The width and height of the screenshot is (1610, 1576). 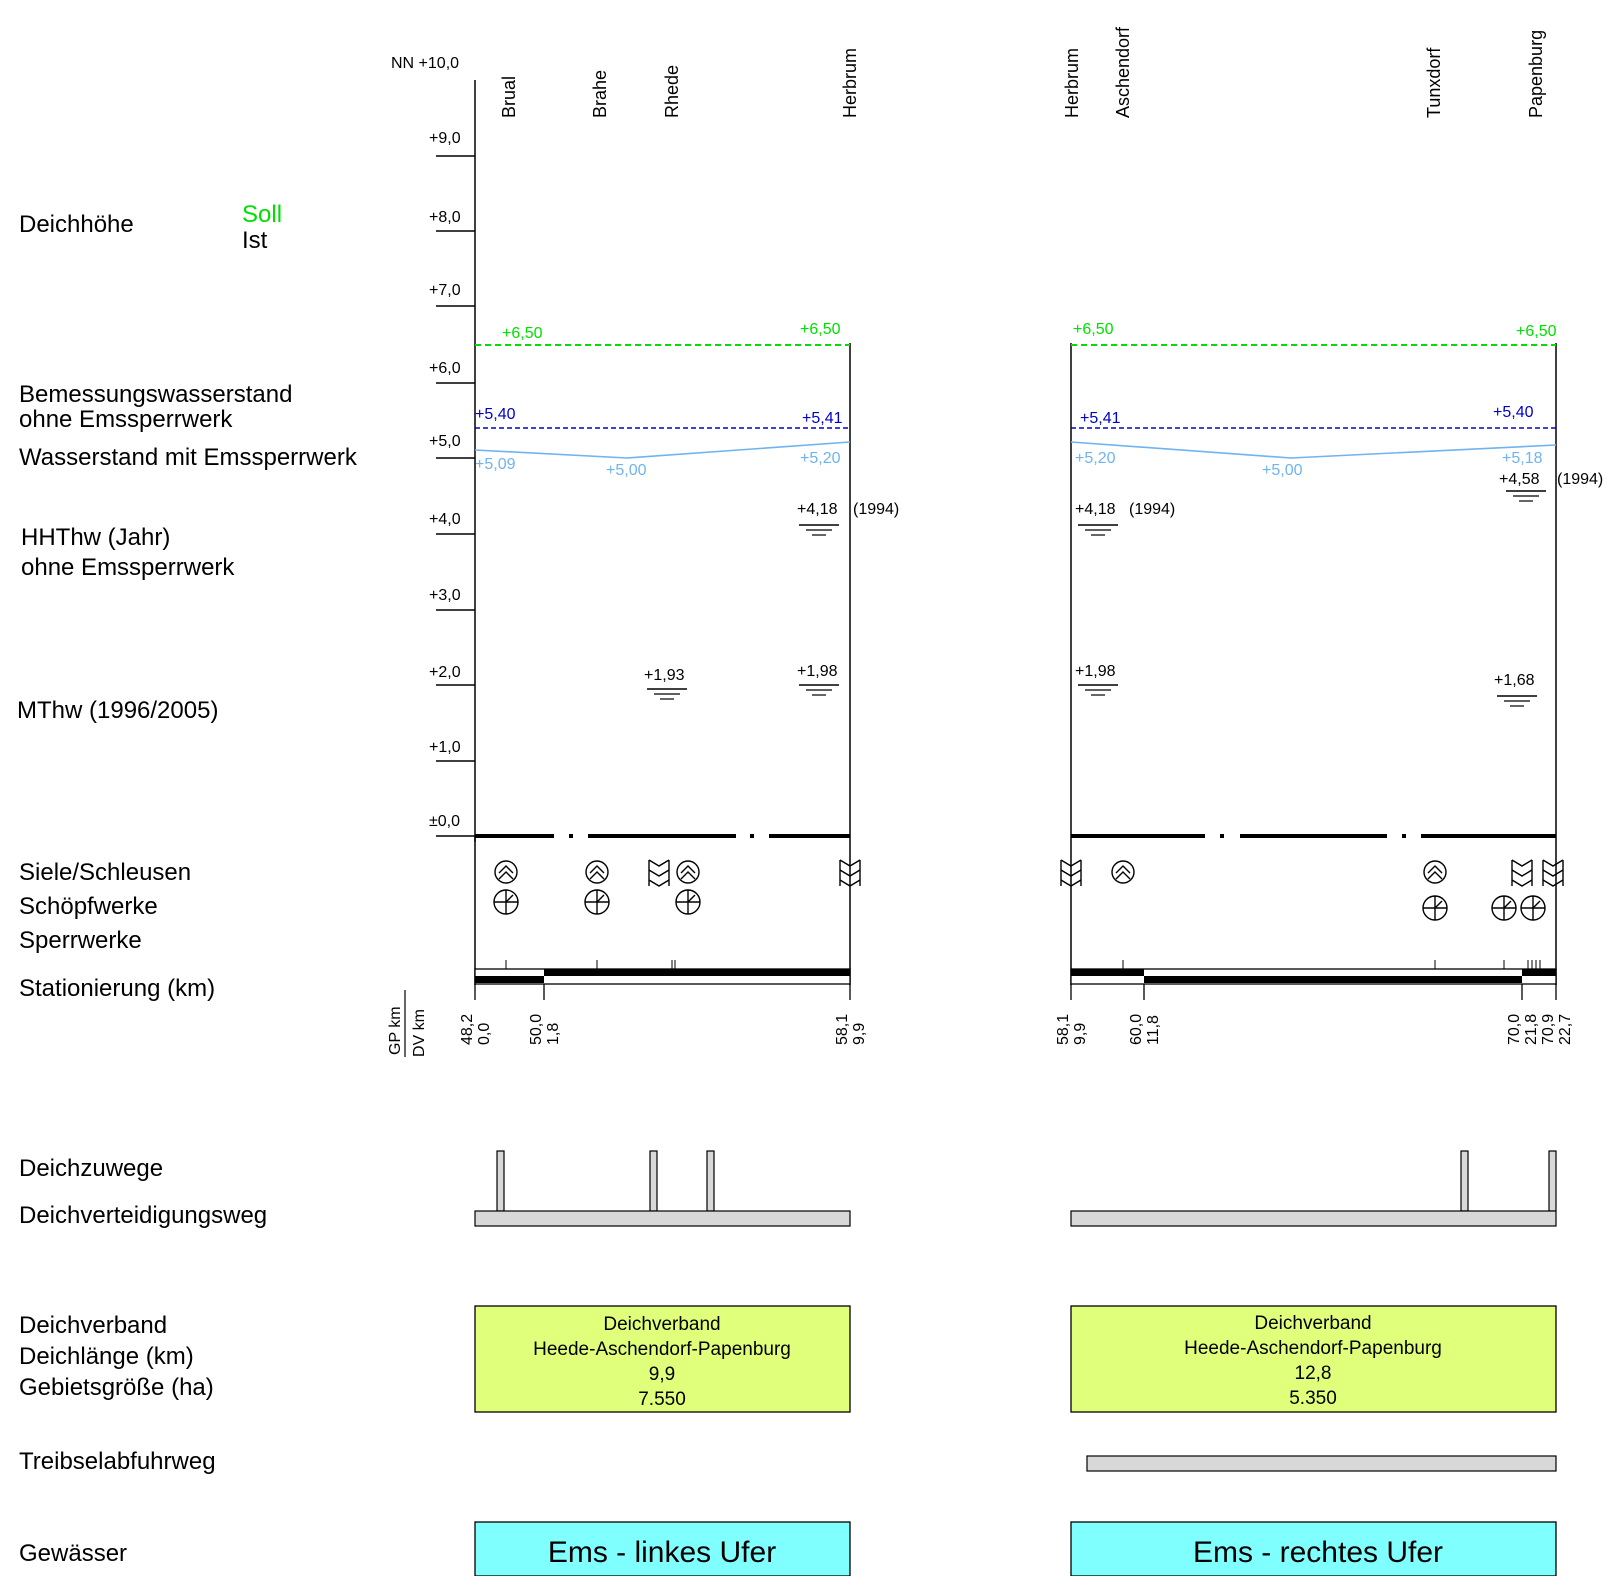 What do you see at coordinates (1313, 1373) in the screenshot?
I see `verband-length-right: 12,8` at bounding box center [1313, 1373].